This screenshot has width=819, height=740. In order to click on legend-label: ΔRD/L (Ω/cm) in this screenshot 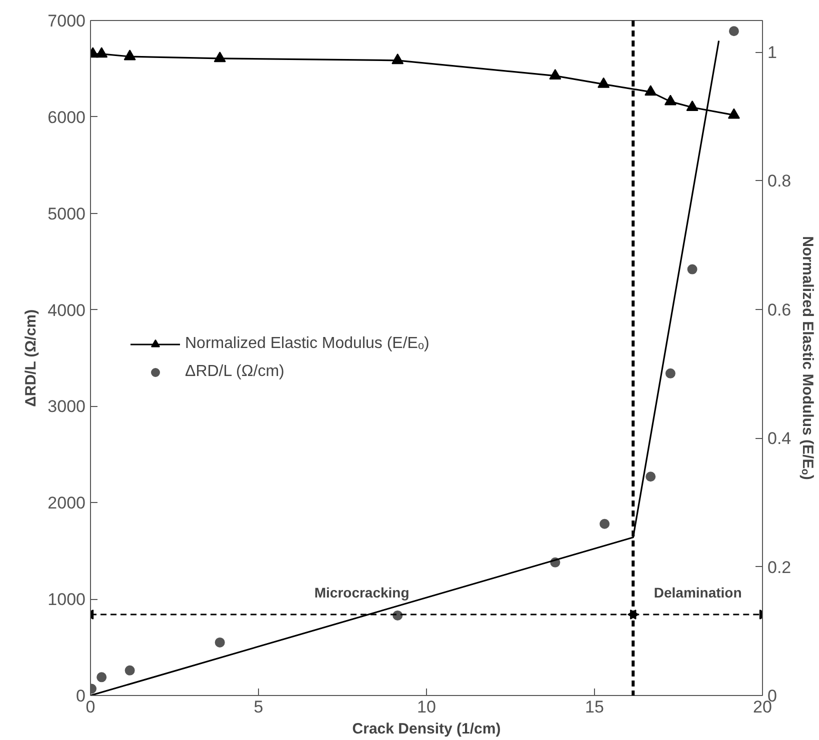, I will do `click(234, 371)`.